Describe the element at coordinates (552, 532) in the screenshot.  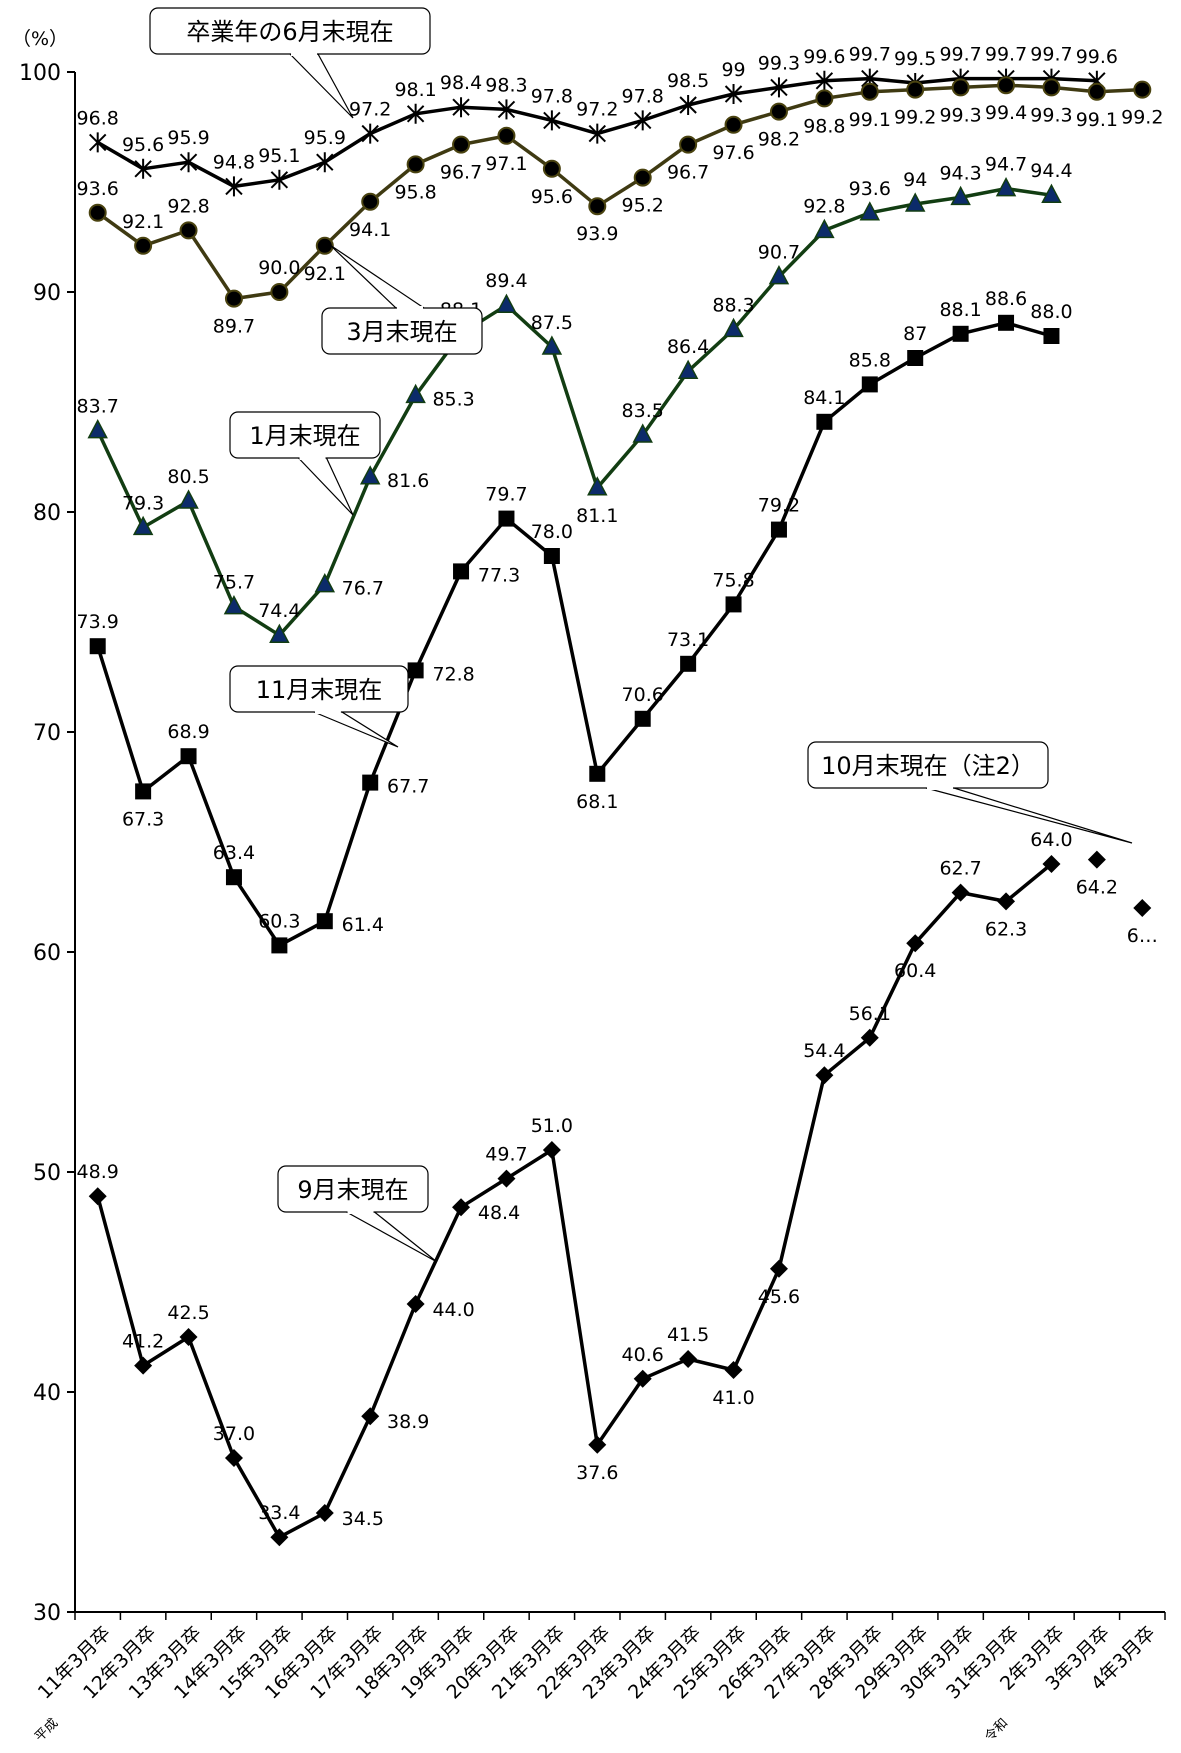
I see `data-label: 78.0` at that location.